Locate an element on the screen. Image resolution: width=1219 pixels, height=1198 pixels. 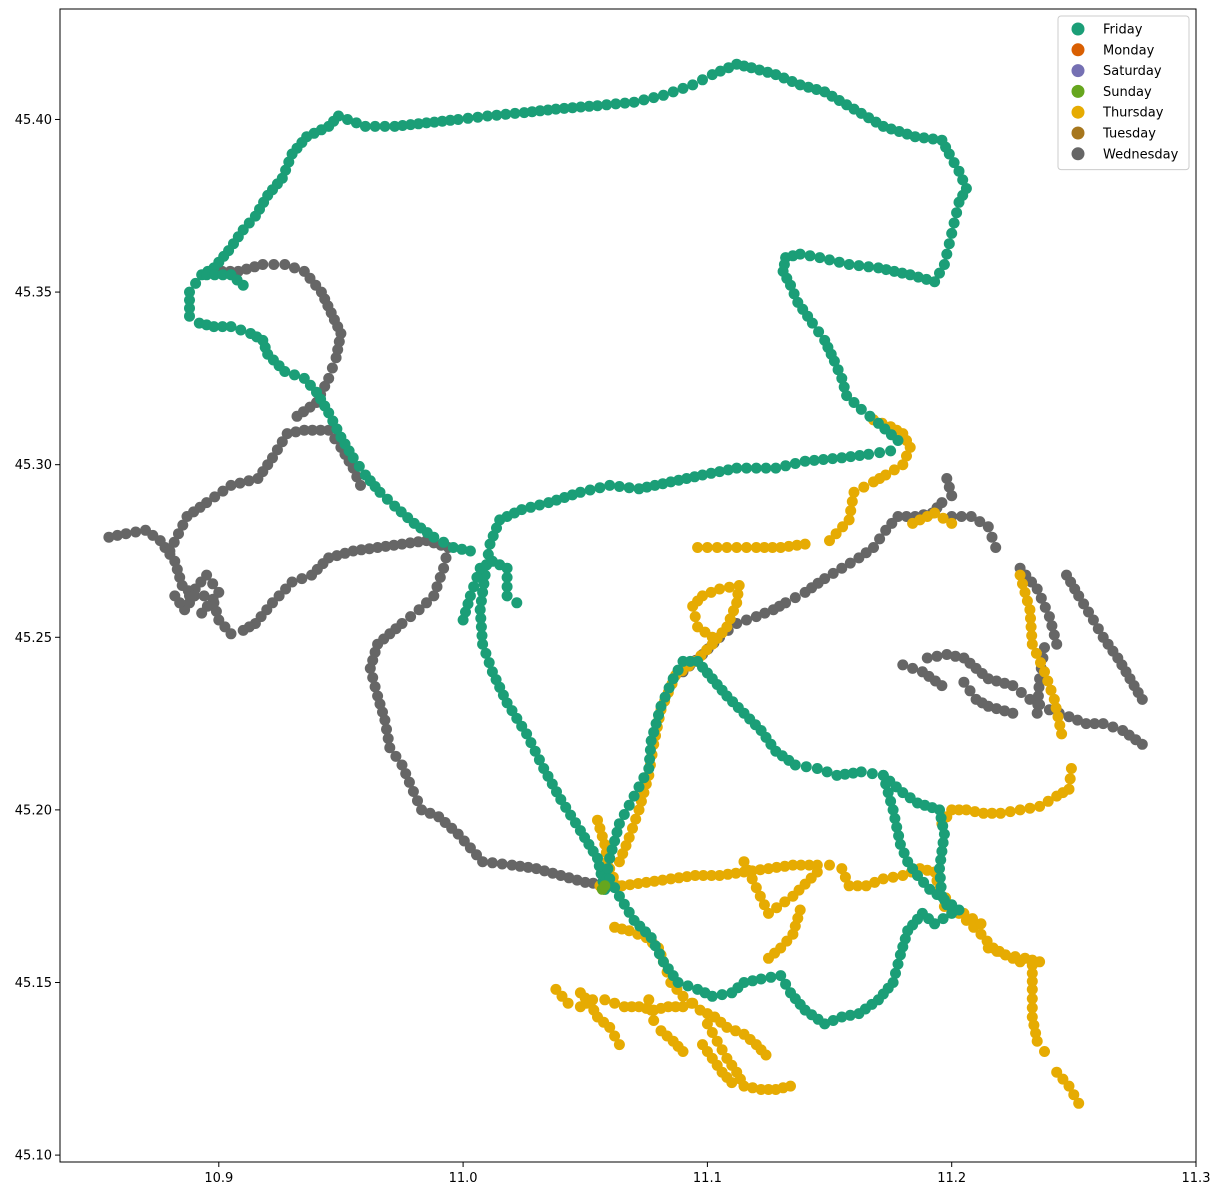
legend-frame is located at coordinates (1123, 93).